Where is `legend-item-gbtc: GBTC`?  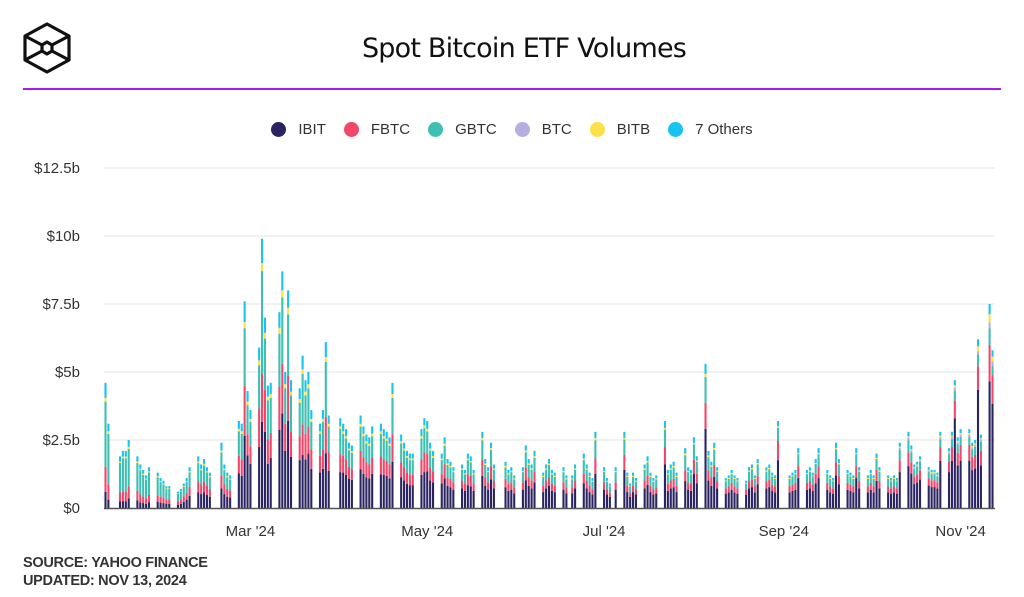 legend-item-gbtc: GBTC is located at coordinates (462, 129).